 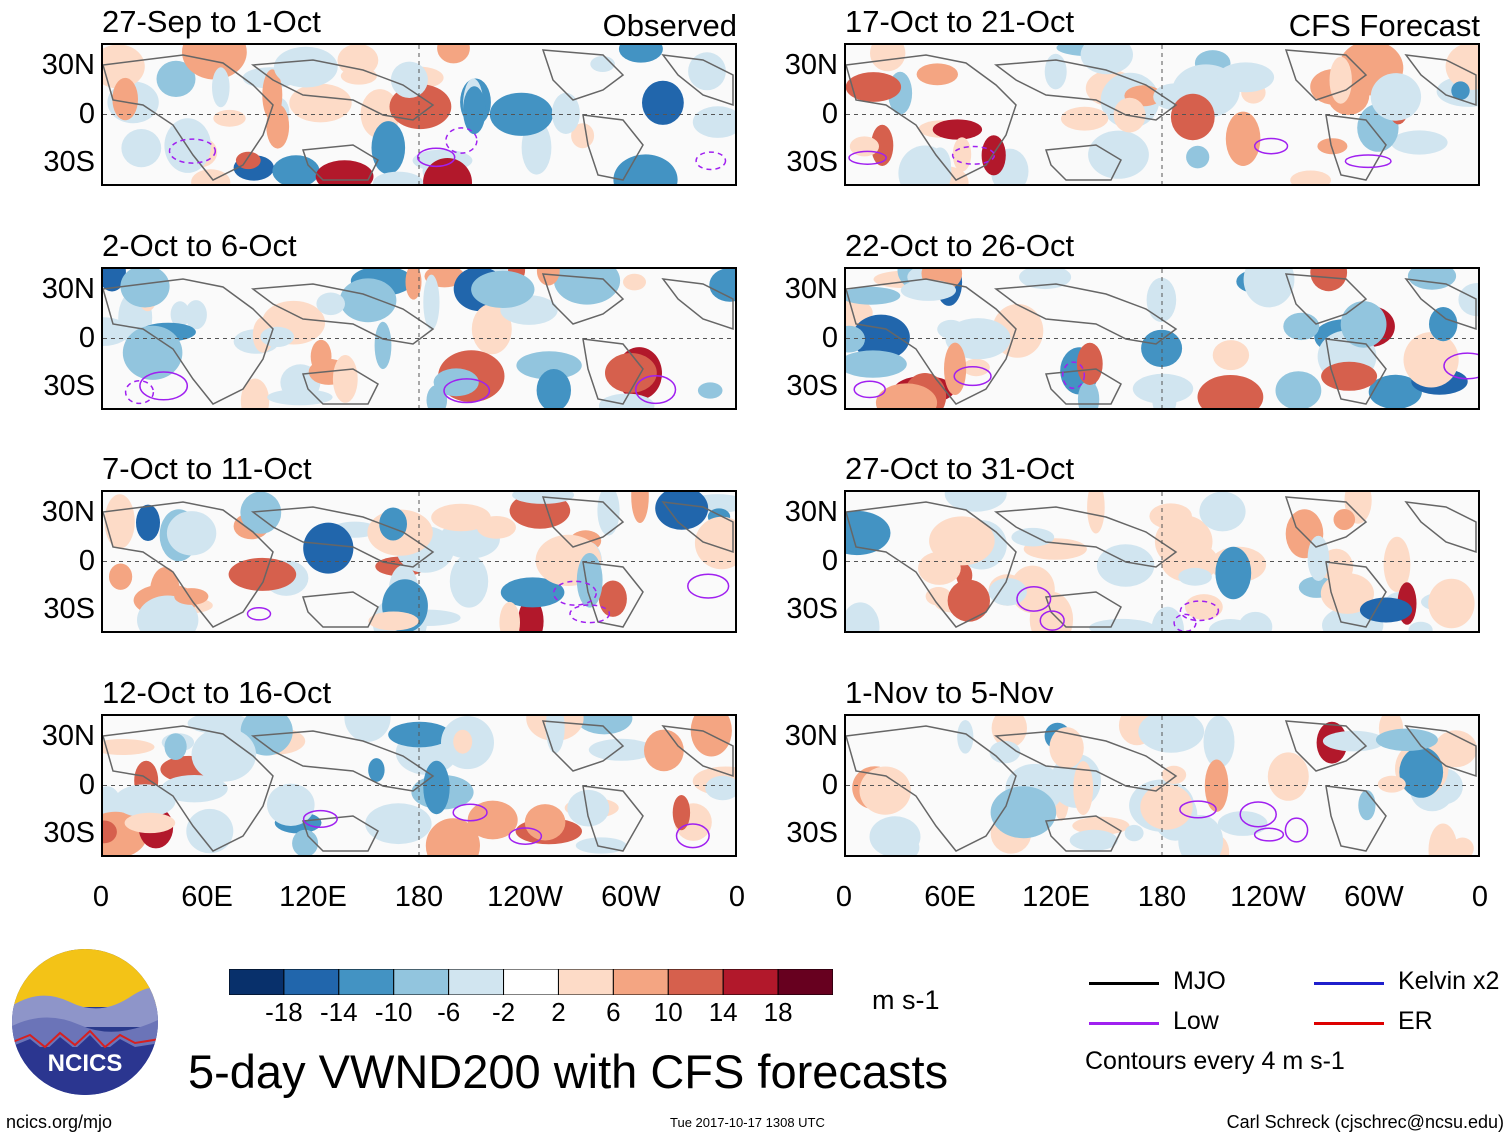 I want to click on panel-title: 27-Oct to 31-Oct, so click(x=960, y=468).